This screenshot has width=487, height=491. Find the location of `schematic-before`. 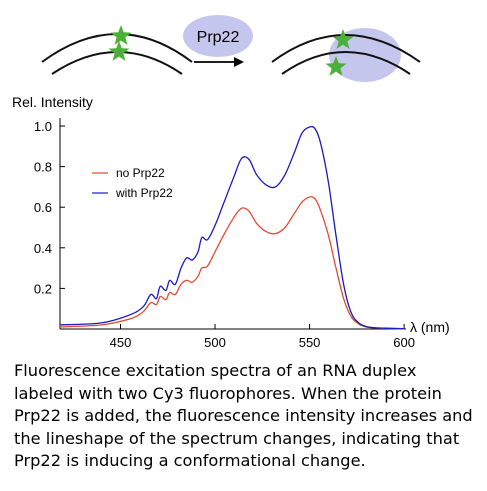

schematic-before is located at coordinates (117, 50).